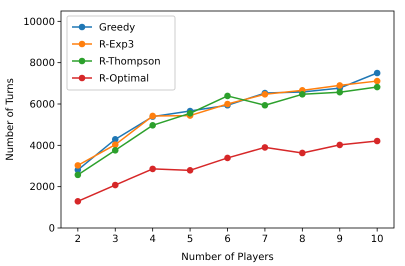  What do you see at coordinates (115, 239) in the screenshot?
I see `x-tick-label: 3` at bounding box center [115, 239].